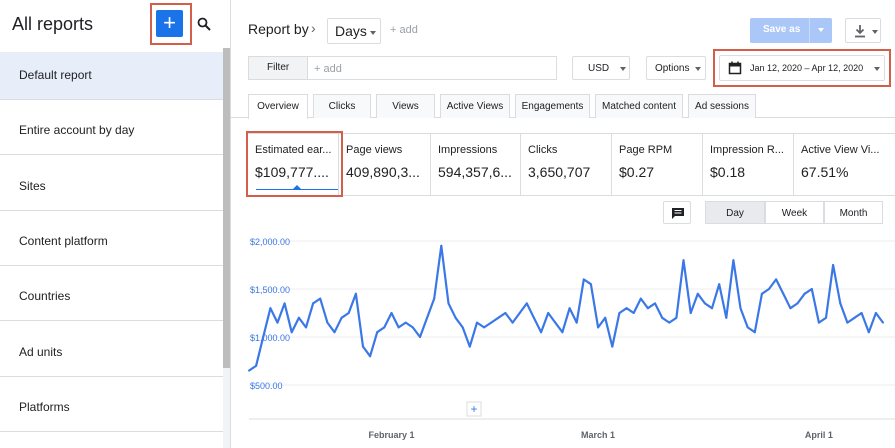 The width and height of the screenshot is (895, 448). Describe the element at coordinates (748, 164) in the screenshot. I see `metric-card-impression-rpm: Impression R... $0.18` at that location.